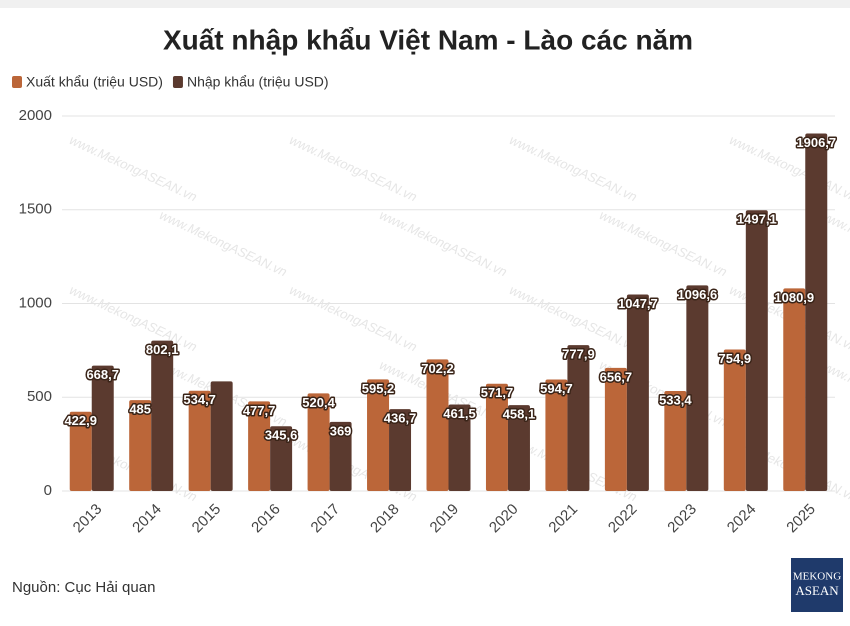 This screenshot has height=626, width=850. Describe the element at coordinates (94, 82) in the screenshot. I see `legend-label: Xuất khẩu (triệu USD)` at that location.